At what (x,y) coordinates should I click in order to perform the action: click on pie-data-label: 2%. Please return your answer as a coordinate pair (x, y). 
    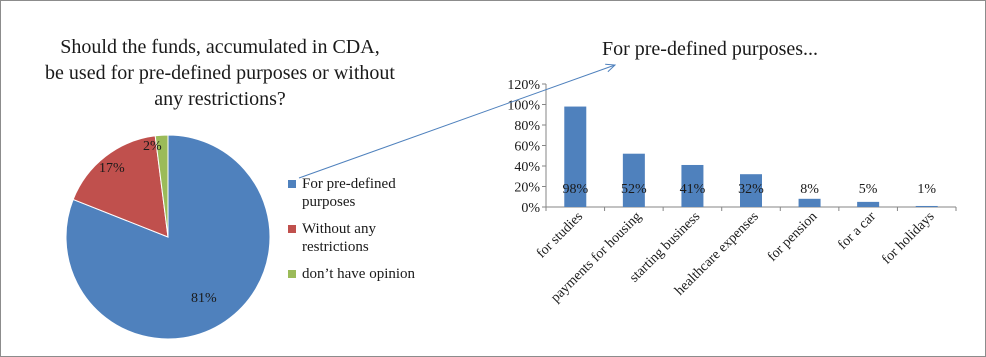
    Looking at the image, I should click on (152, 146).